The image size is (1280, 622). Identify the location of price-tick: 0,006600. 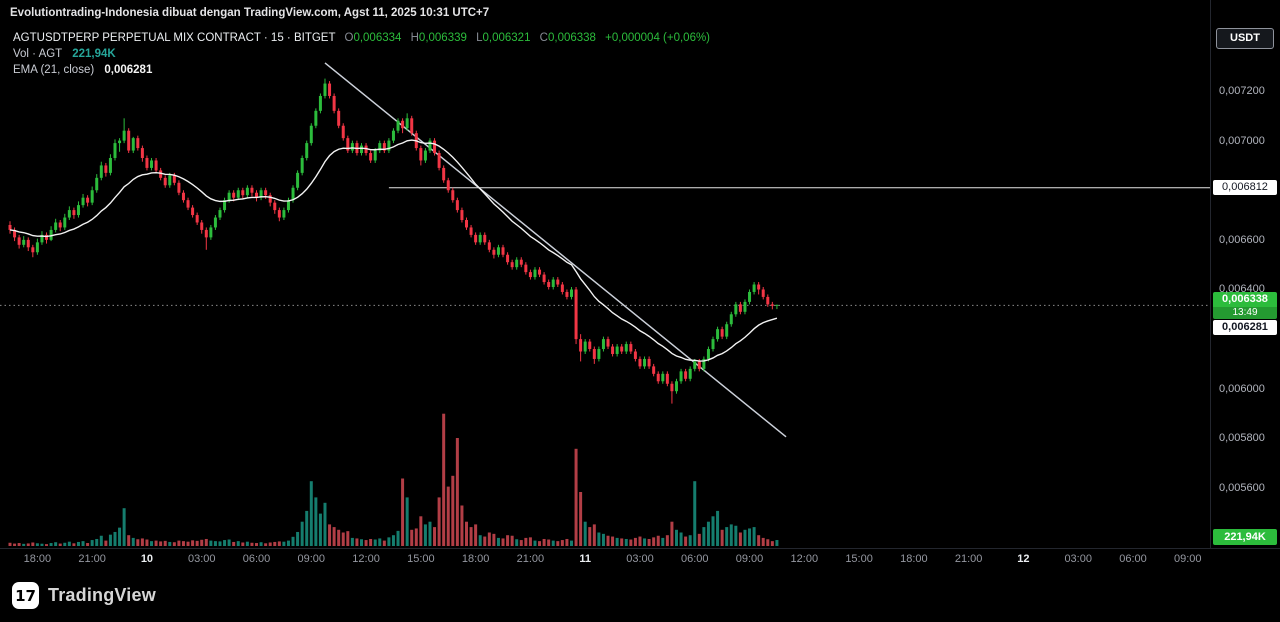
(1242, 239).